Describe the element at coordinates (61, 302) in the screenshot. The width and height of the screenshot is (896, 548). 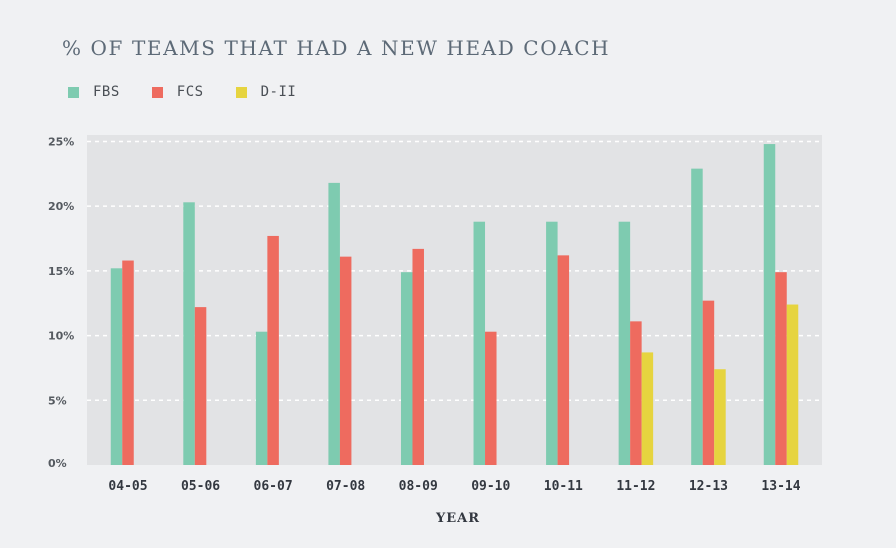
I see `y-axis-ticks: 0% 5% 10% 15% 20% 25%` at that location.